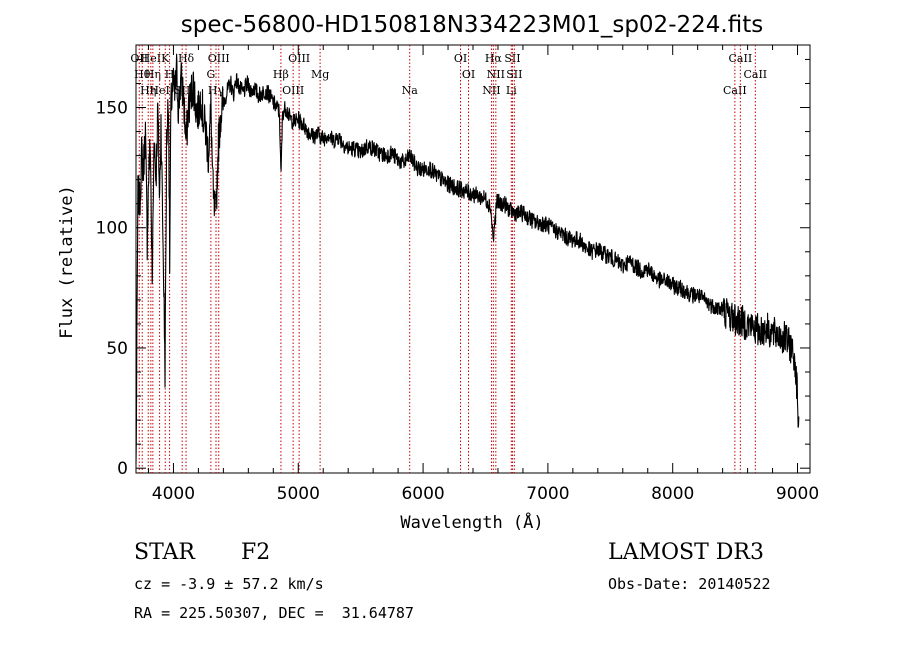 Image resolution: width=900 pixels, height=649 pixels. I want to click on line-label: Hα, so click(494, 58).